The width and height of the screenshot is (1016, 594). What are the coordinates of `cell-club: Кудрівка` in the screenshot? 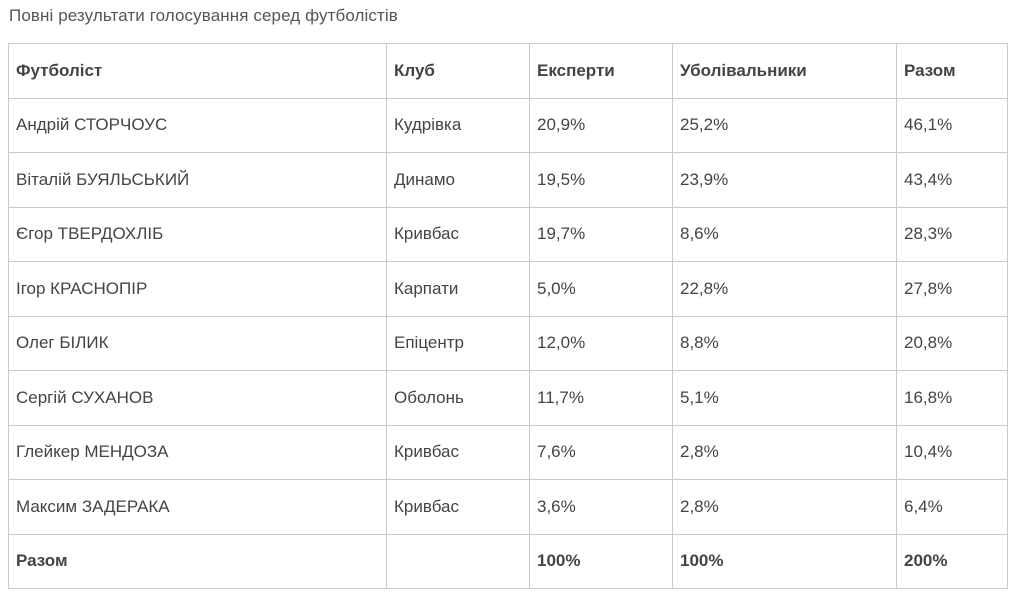 It's located at (458, 125).